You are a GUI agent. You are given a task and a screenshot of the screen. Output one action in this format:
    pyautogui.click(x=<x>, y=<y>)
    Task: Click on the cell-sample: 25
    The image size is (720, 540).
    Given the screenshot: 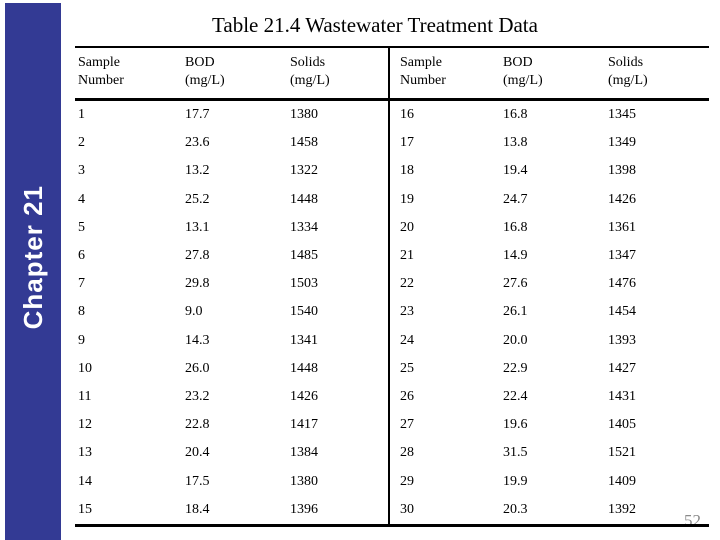 What is the action you would take?
    pyautogui.click(x=407, y=368)
    